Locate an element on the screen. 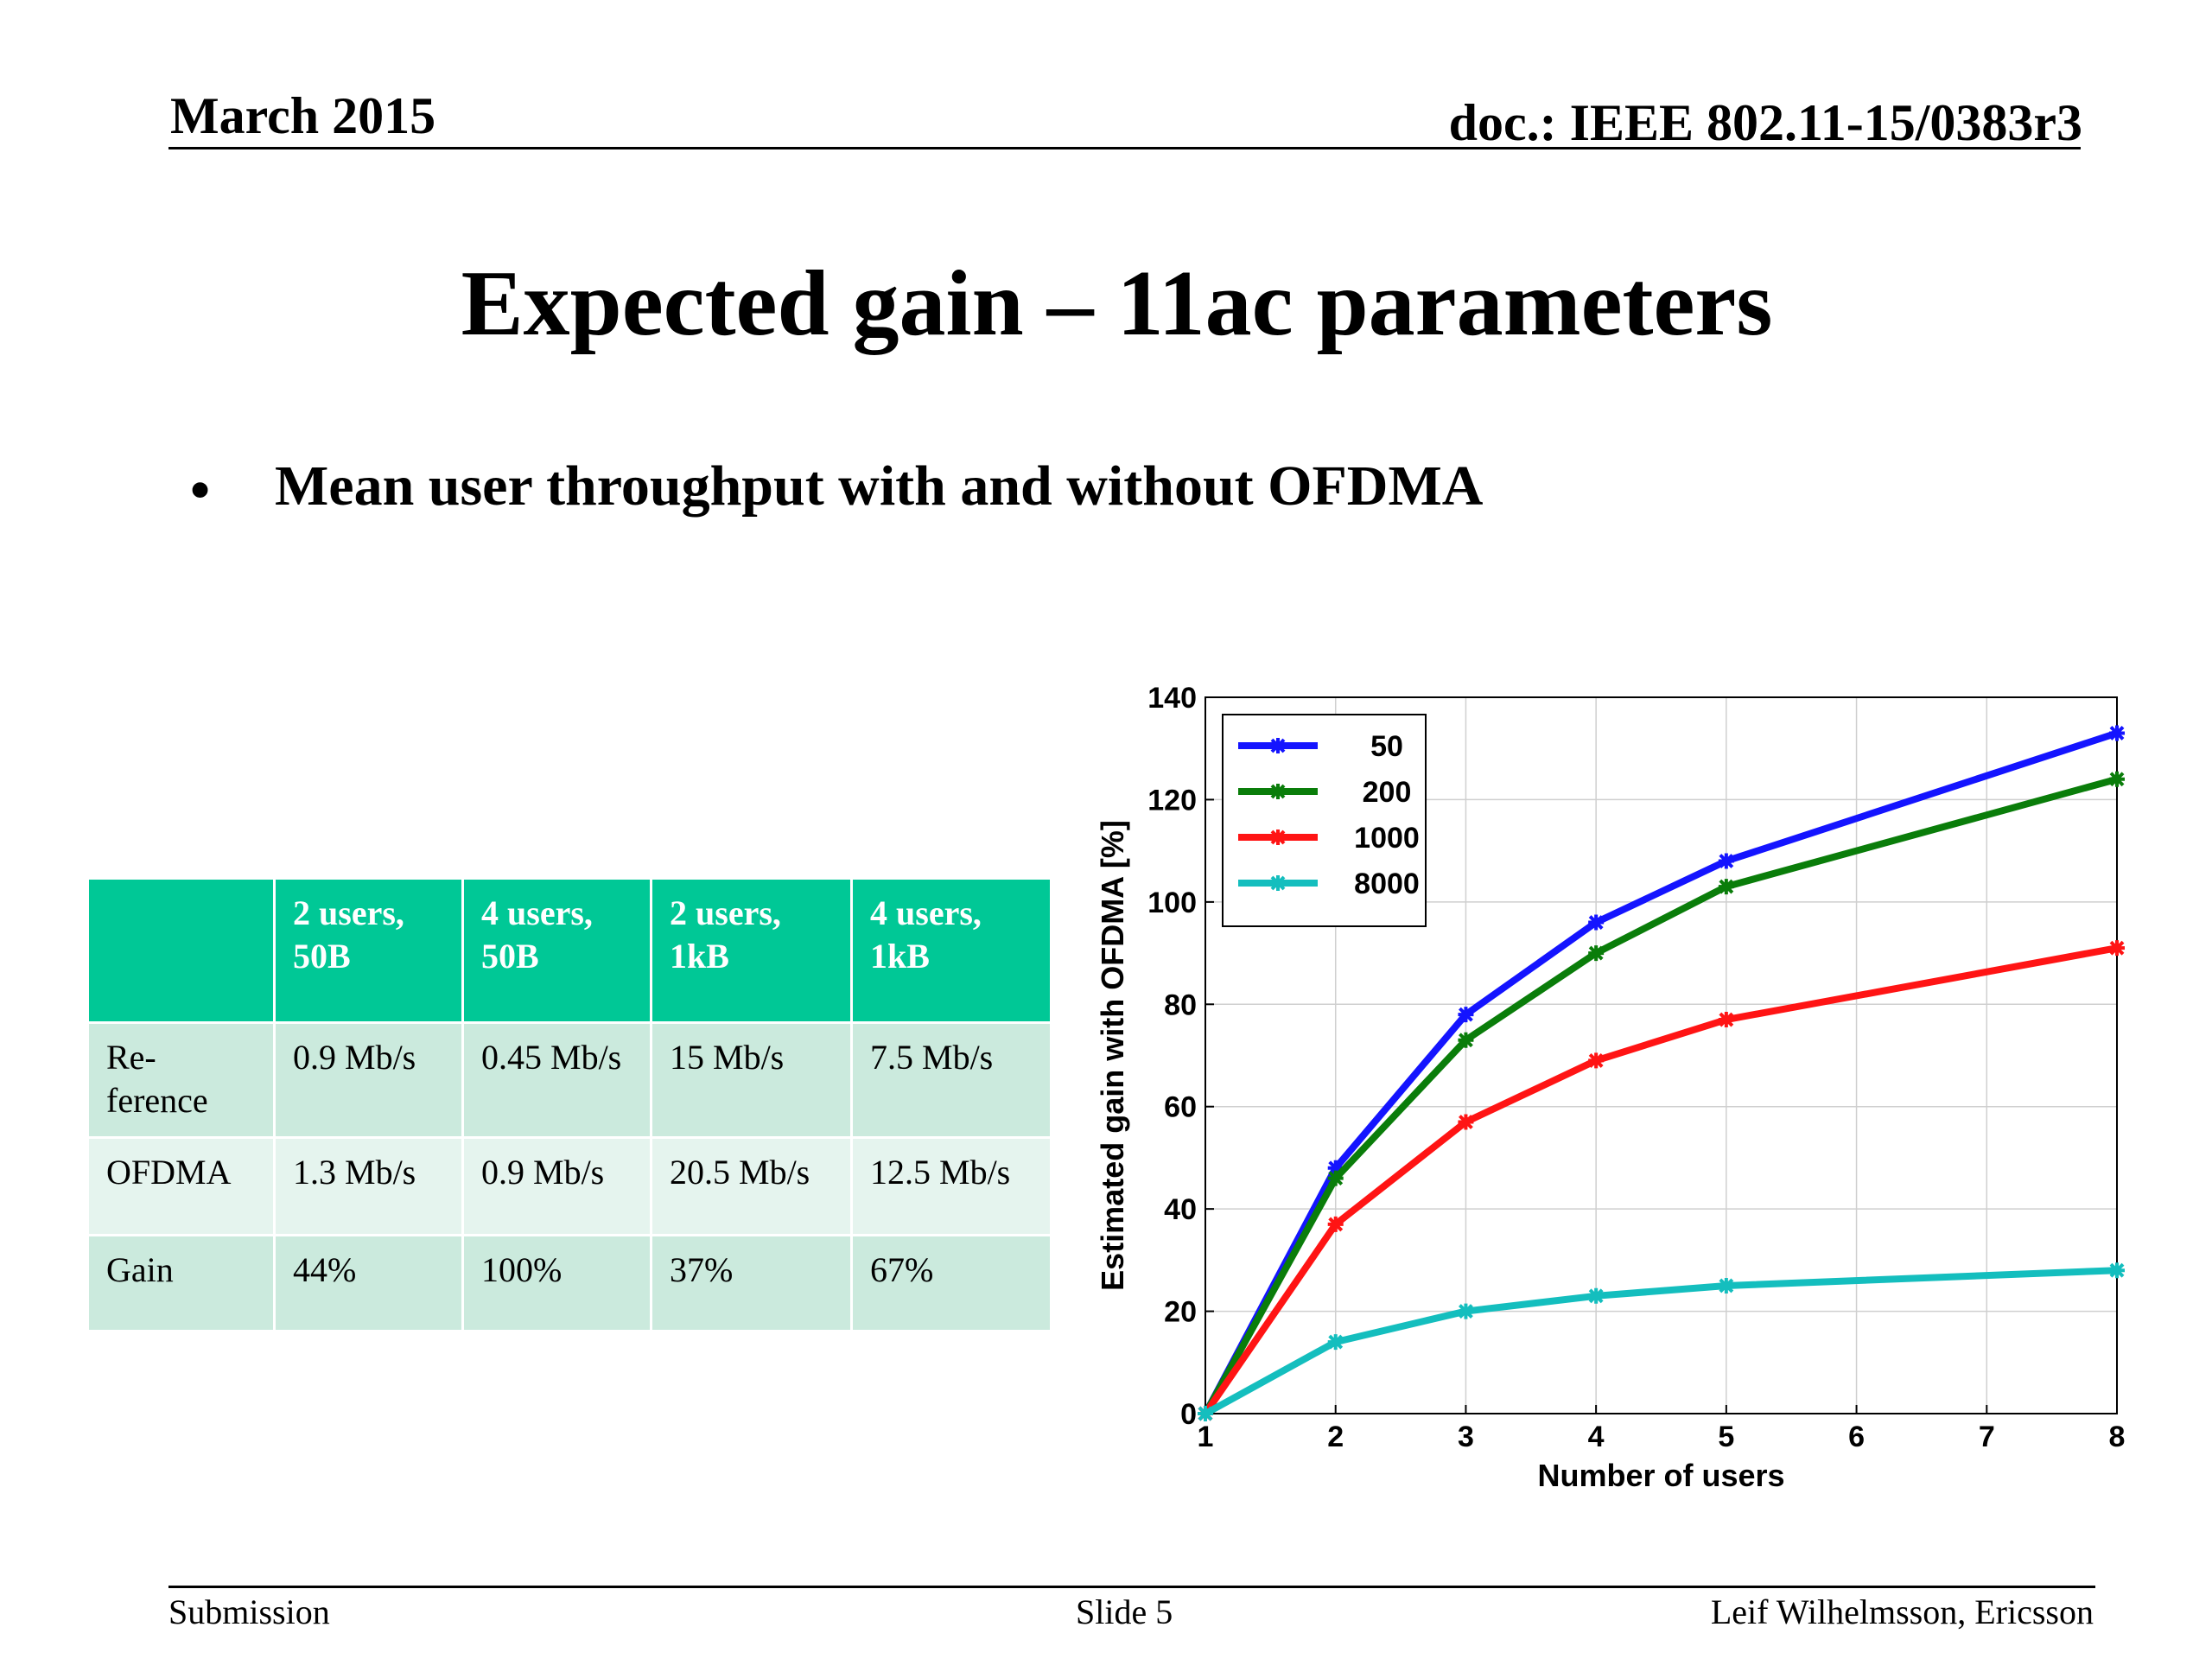  y-tick-label: 20 is located at coordinates (1180, 1312).